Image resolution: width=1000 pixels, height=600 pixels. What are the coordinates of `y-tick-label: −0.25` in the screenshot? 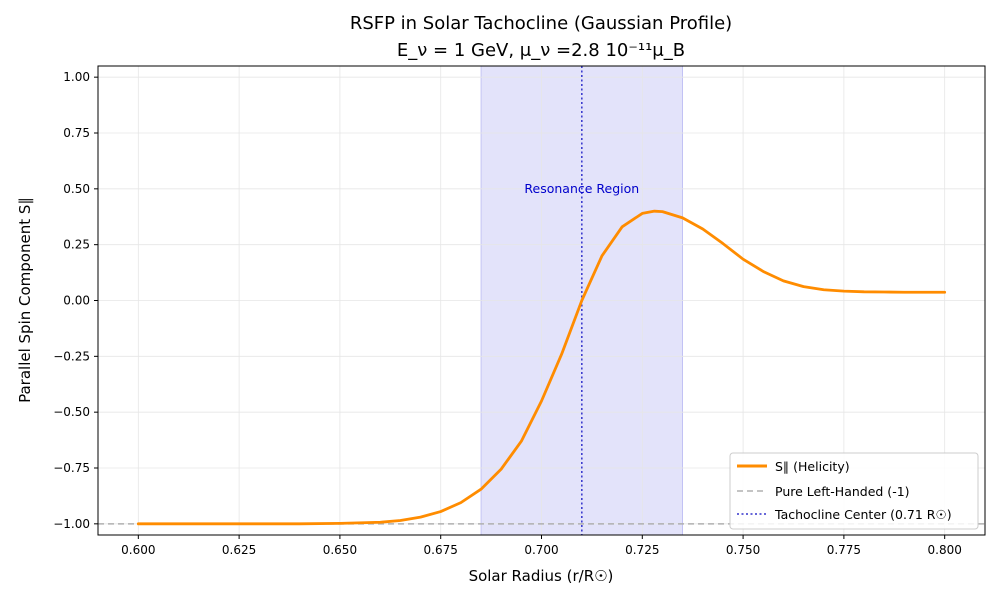 It's located at (71, 356).